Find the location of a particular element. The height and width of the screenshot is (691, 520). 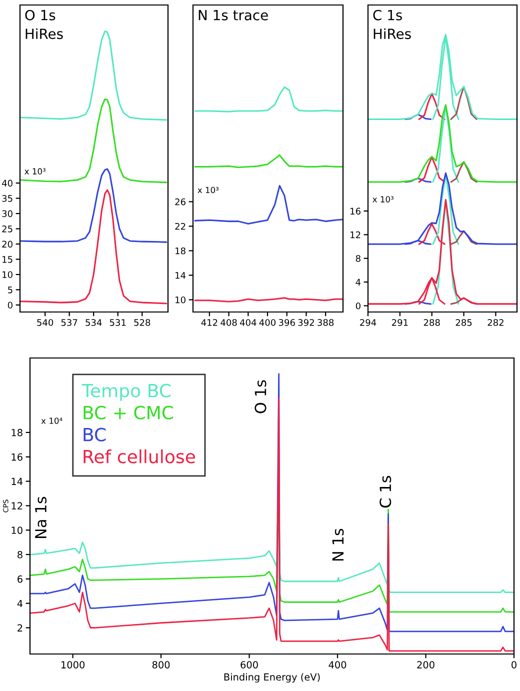

y-tick-label: 25 is located at coordinates (7, 229).